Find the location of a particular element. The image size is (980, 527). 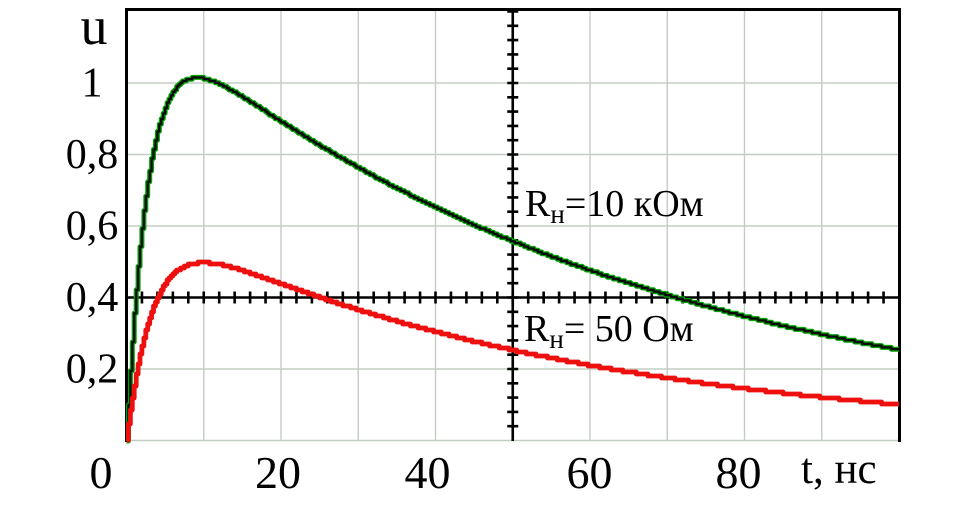

svg-text: Rн= 50 Ом is located at coordinates (609, 331).